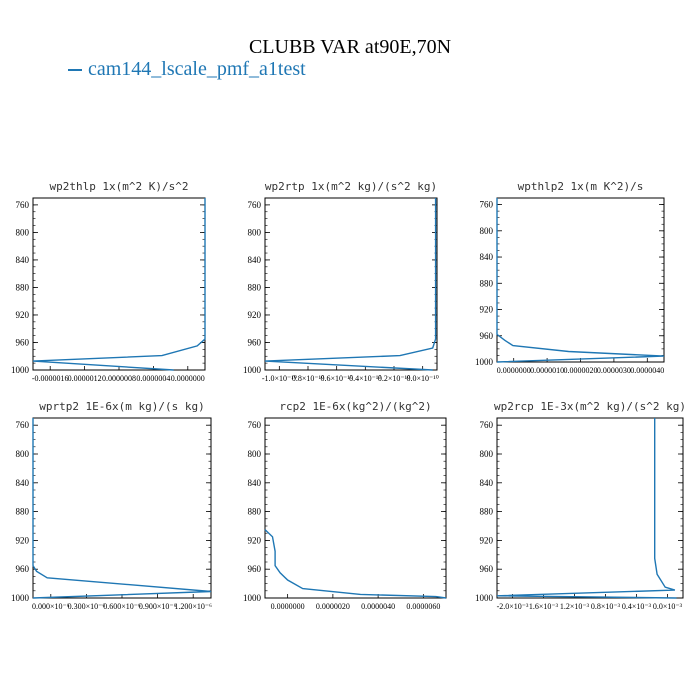  I want to click on x-tick-label: -0.0000016, so click(50, 378).